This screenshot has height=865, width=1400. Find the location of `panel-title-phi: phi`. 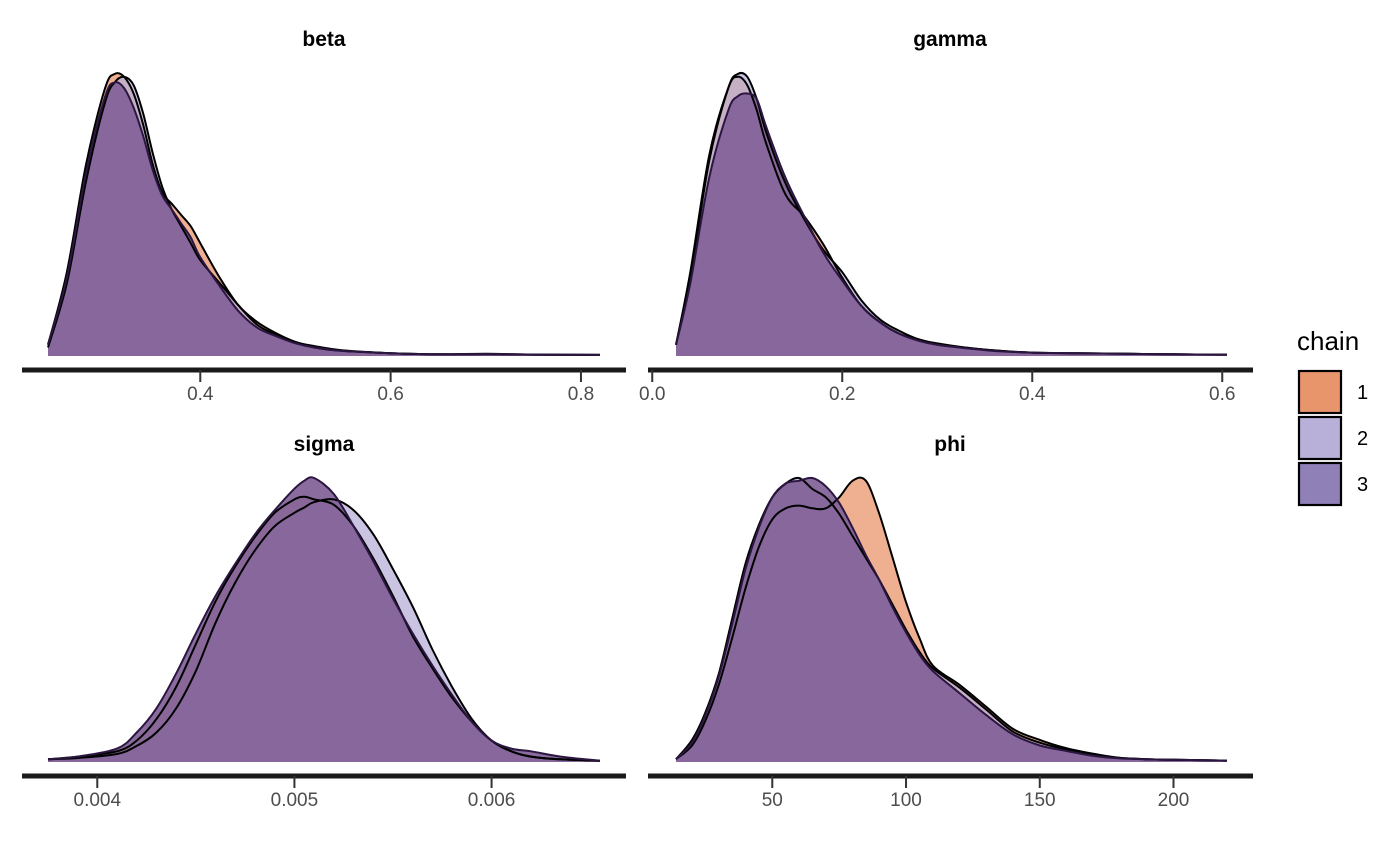

panel-title-phi: phi is located at coordinates (950, 444).